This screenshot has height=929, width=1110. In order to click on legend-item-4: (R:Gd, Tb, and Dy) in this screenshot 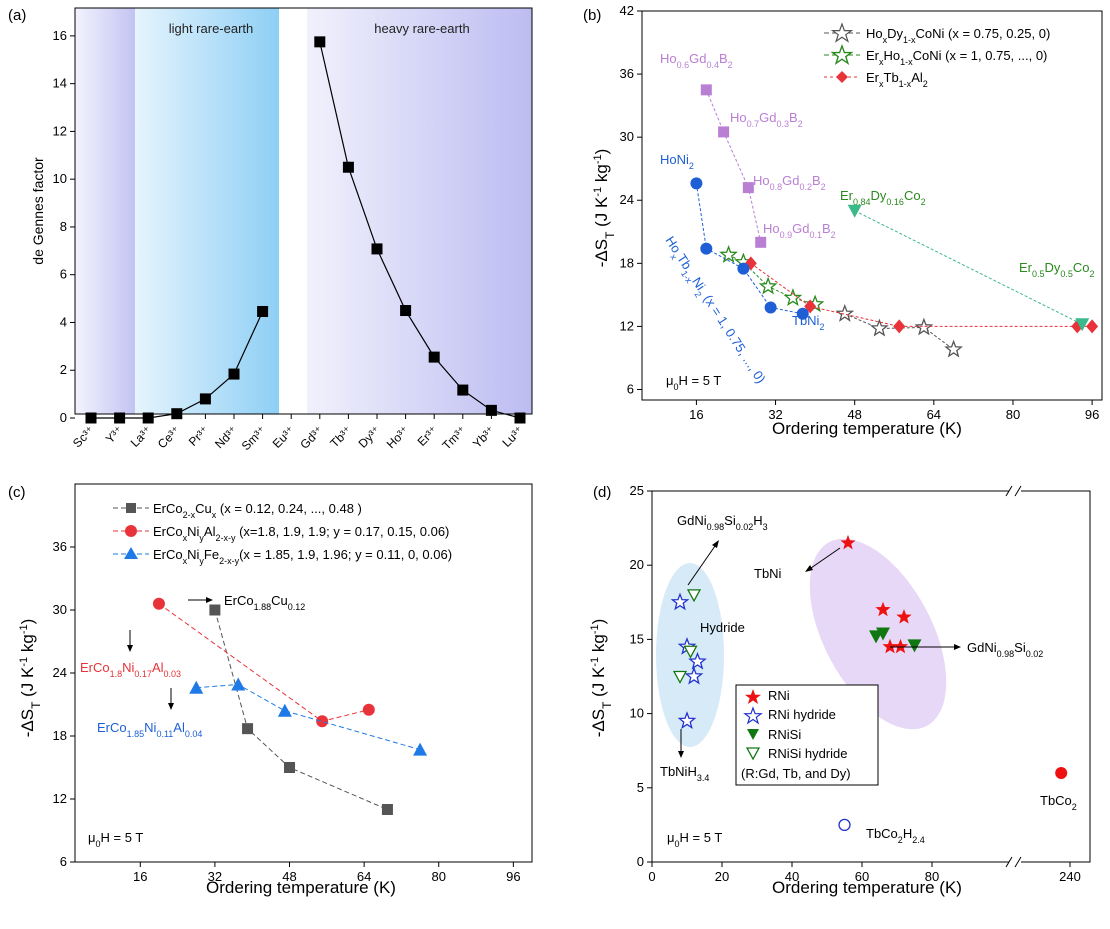, I will do `click(796, 773)`.